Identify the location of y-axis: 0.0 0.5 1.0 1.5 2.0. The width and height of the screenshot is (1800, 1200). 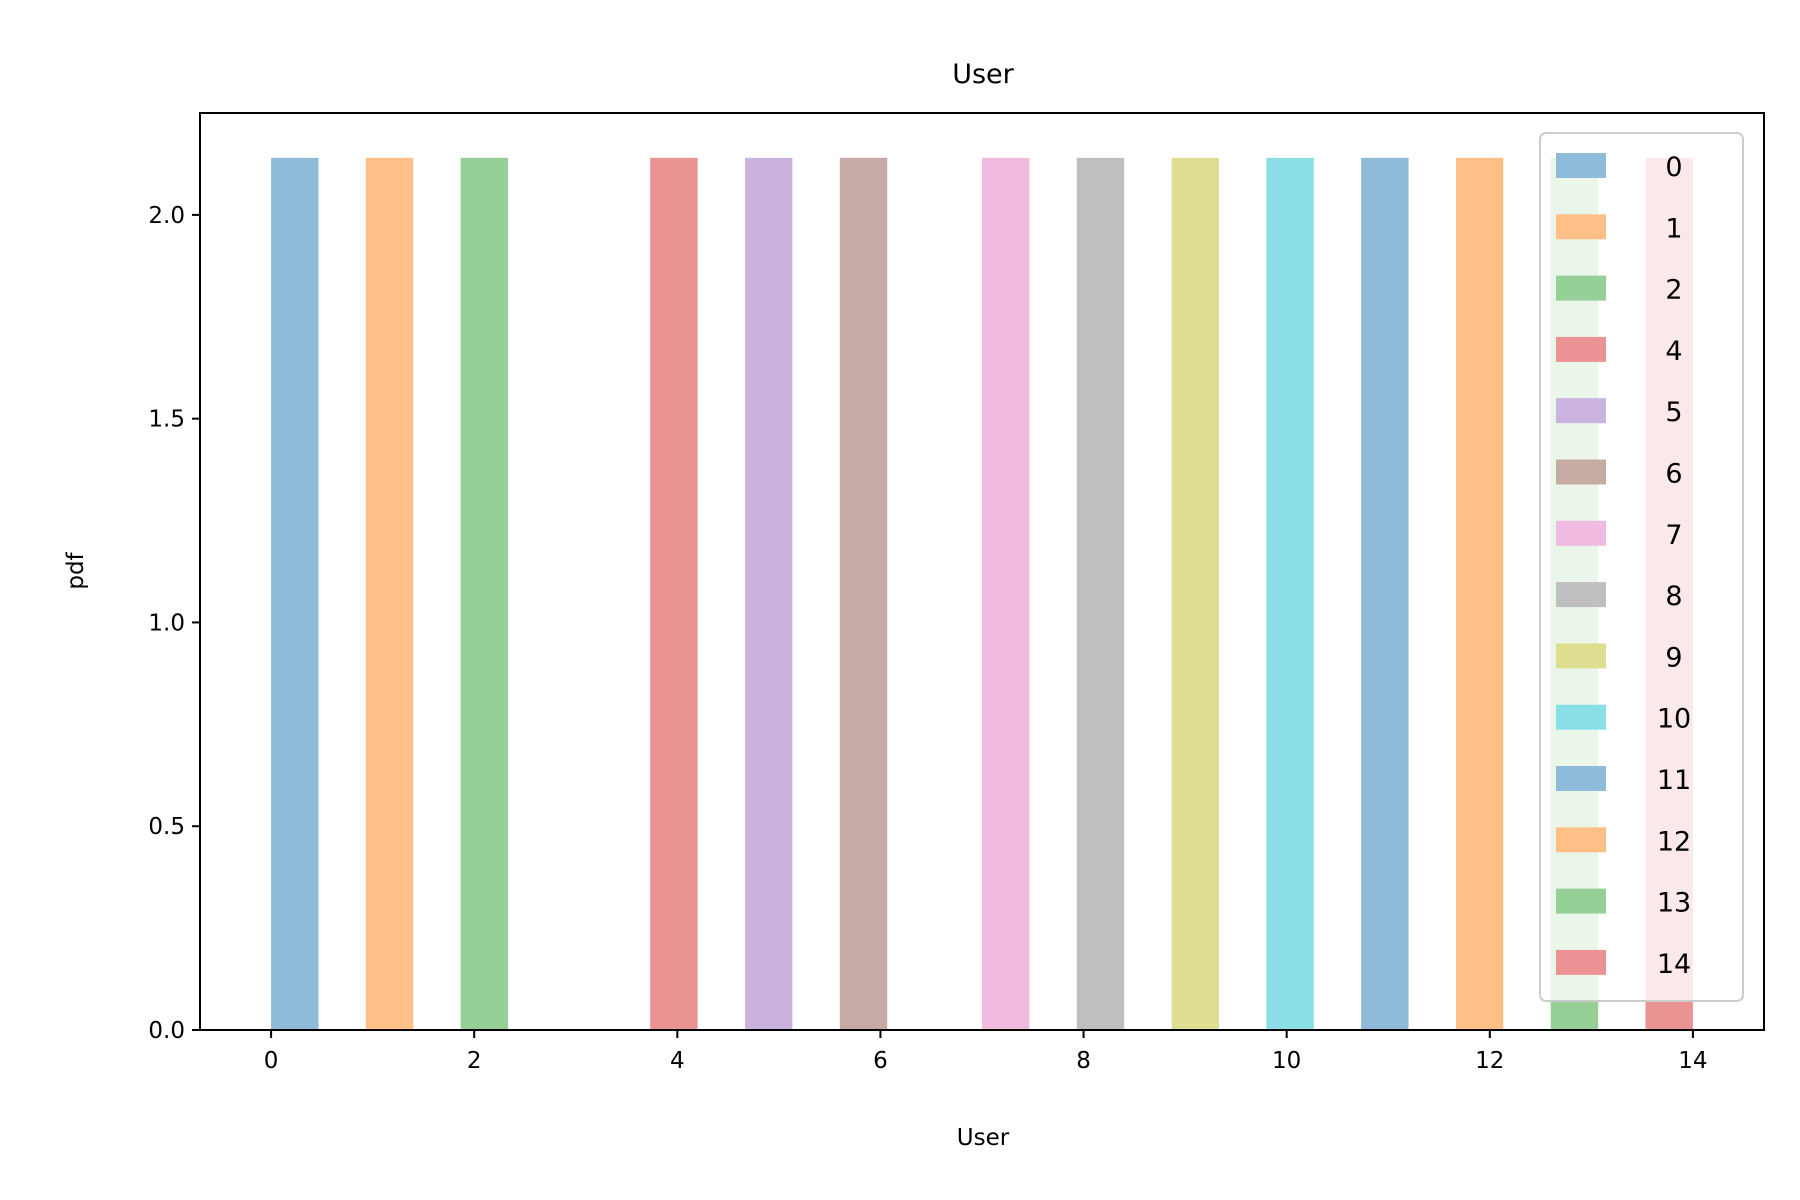
(174, 623).